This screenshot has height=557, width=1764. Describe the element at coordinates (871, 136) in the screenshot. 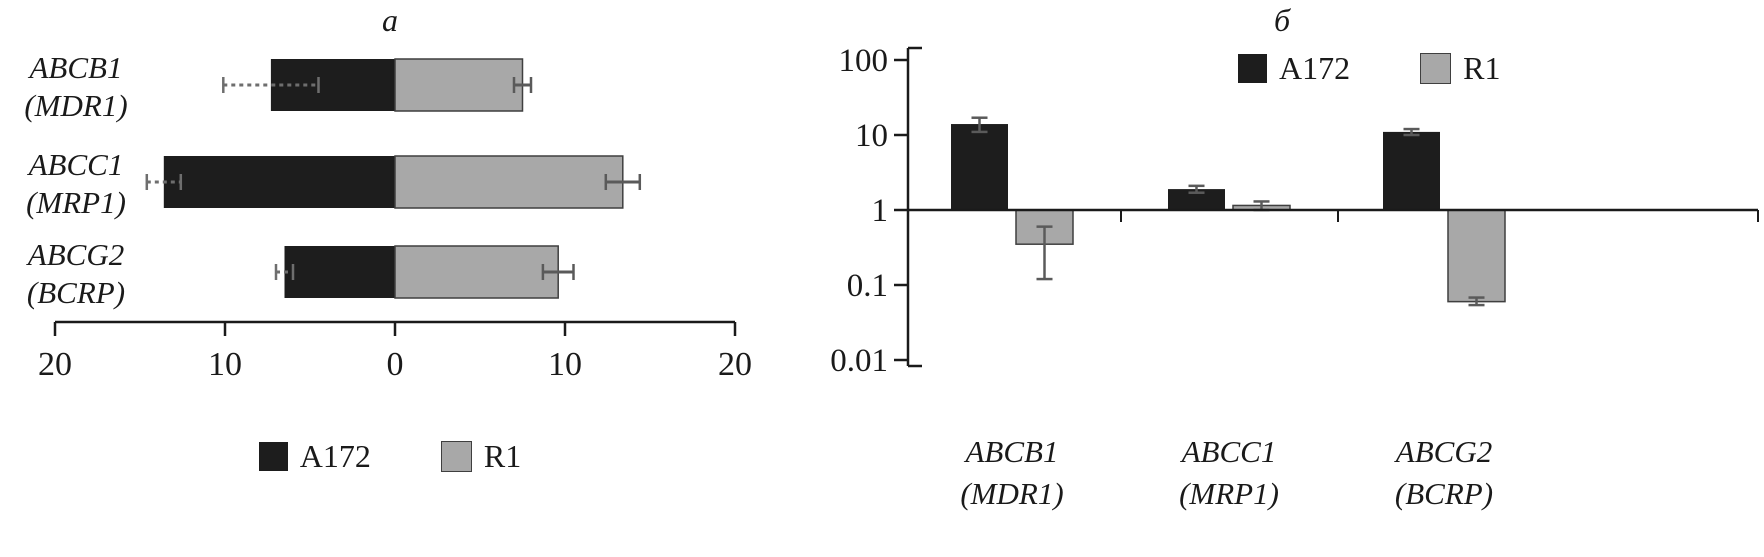

I see `y-tick-label: 10` at that location.